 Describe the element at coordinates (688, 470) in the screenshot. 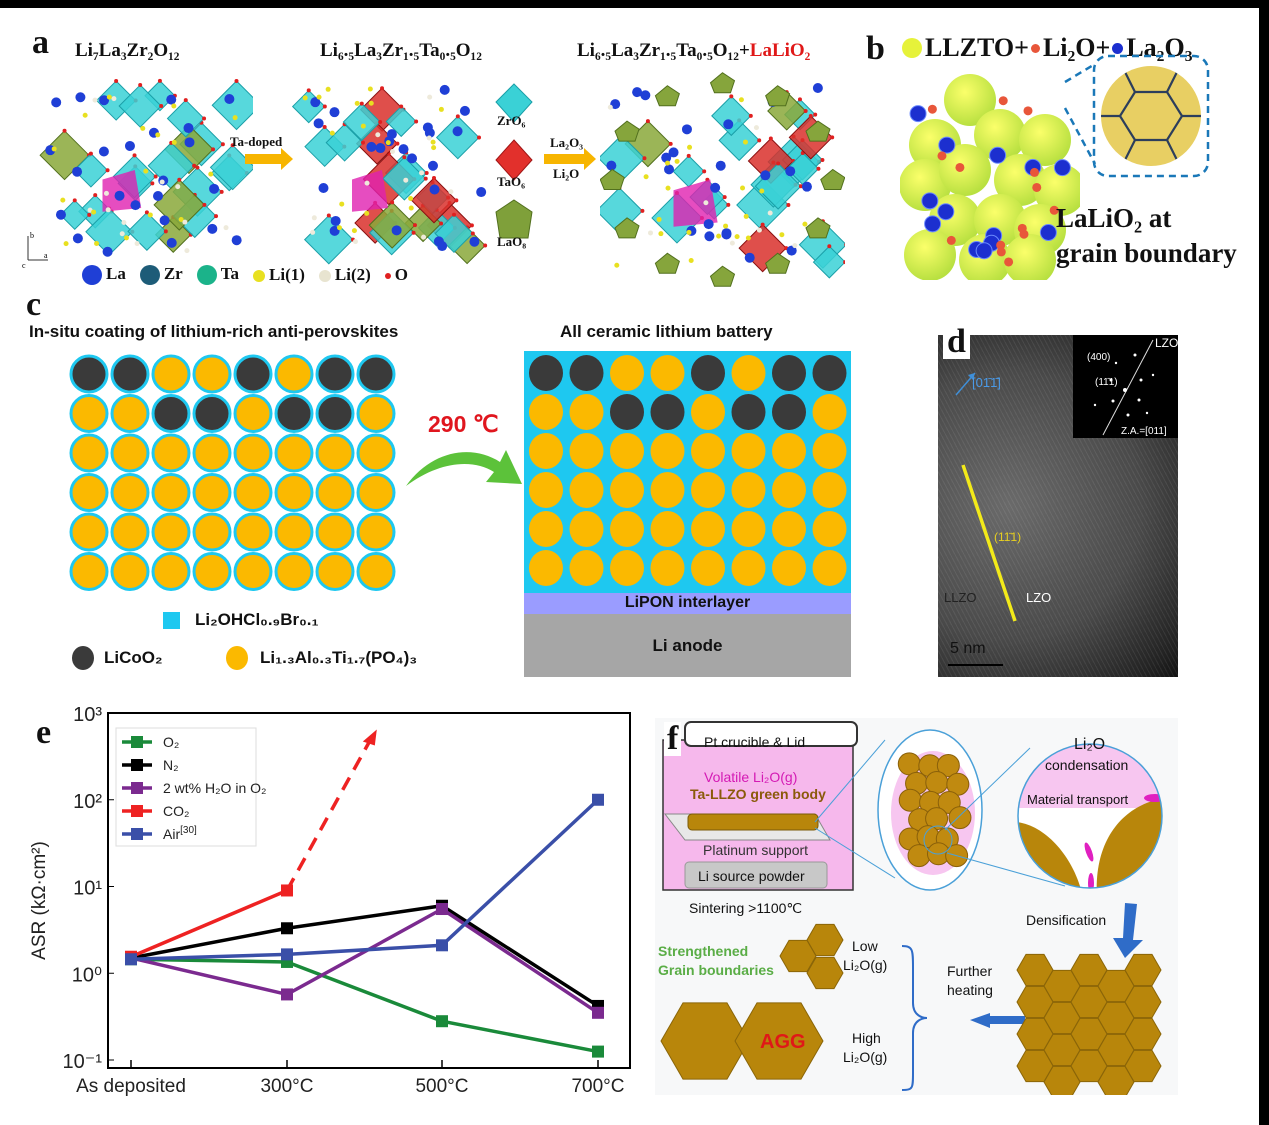

I see `sintered-particle-grid` at that location.